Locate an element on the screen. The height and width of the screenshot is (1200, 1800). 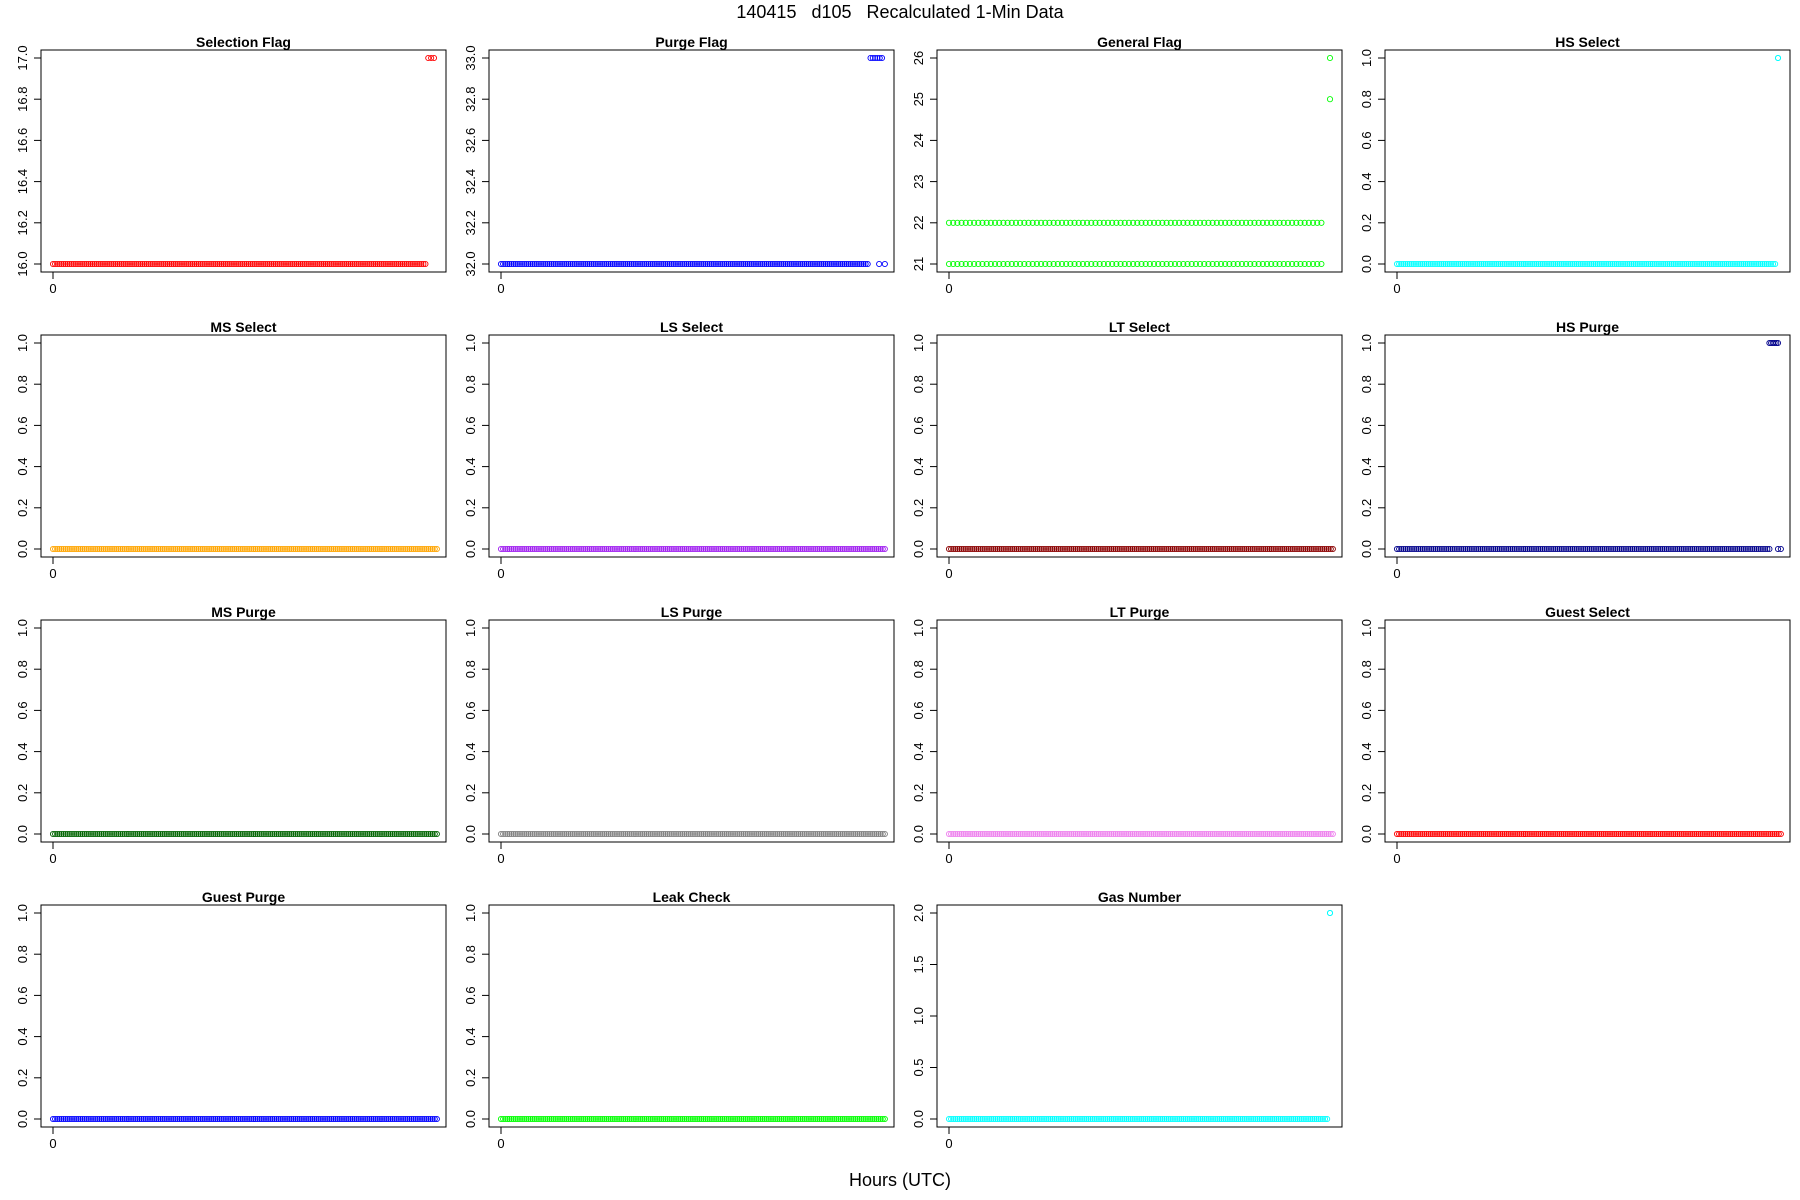
plot-frame is located at coordinates (1139, 446).